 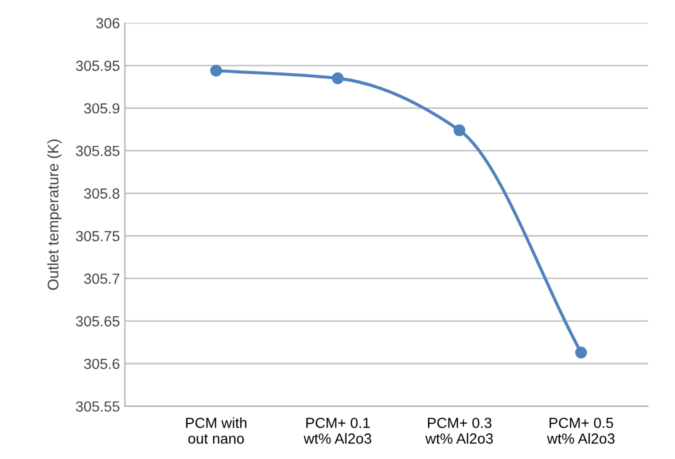 What do you see at coordinates (98, 65) in the screenshot?
I see `y-tick-label: 305.95` at bounding box center [98, 65].